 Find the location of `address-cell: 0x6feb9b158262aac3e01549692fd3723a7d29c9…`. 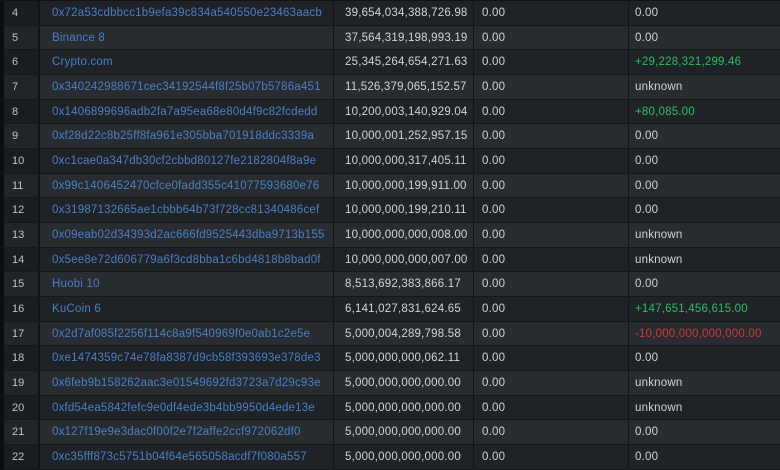

address-cell: 0x6feb9b158262aac3e01549692fd3723a7d29c9… is located at coordinates (187, 383).